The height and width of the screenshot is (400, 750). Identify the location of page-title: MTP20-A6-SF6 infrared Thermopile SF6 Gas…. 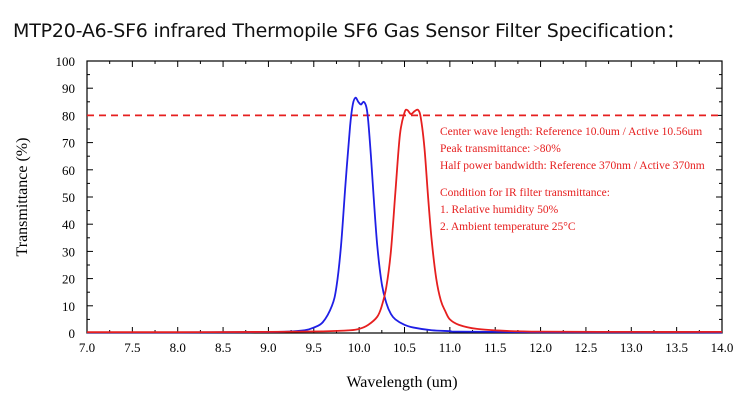
(349, 31).